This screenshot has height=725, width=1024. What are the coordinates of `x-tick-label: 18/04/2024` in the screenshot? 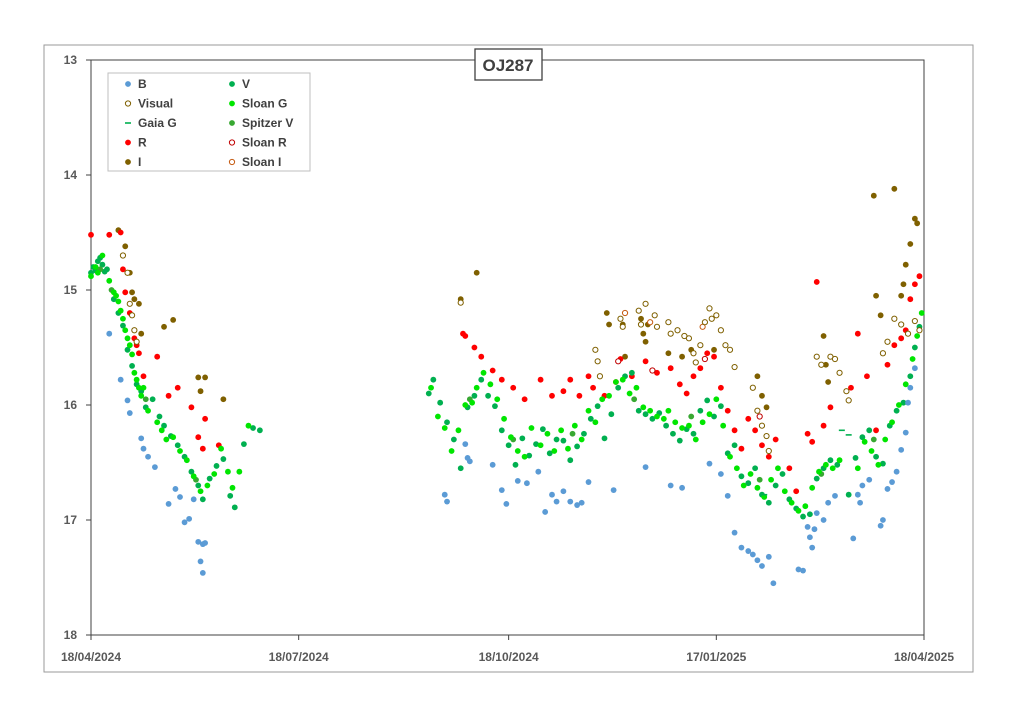 It's located at (91, 657).